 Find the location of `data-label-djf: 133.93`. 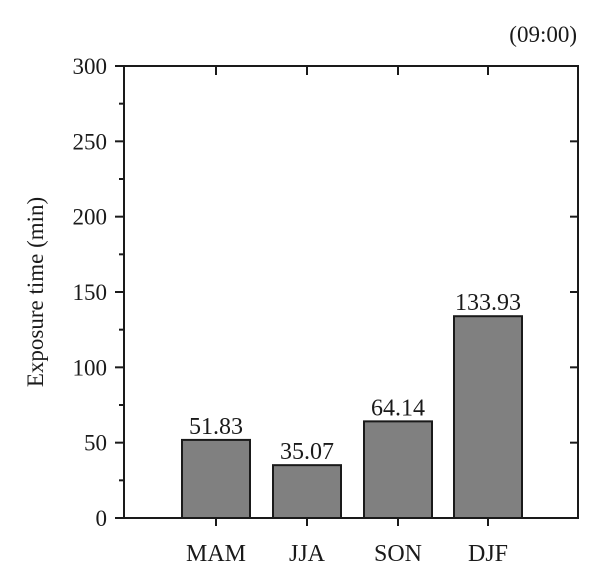

data-label-djf: 133.93 is located at coordinates (488, 303).